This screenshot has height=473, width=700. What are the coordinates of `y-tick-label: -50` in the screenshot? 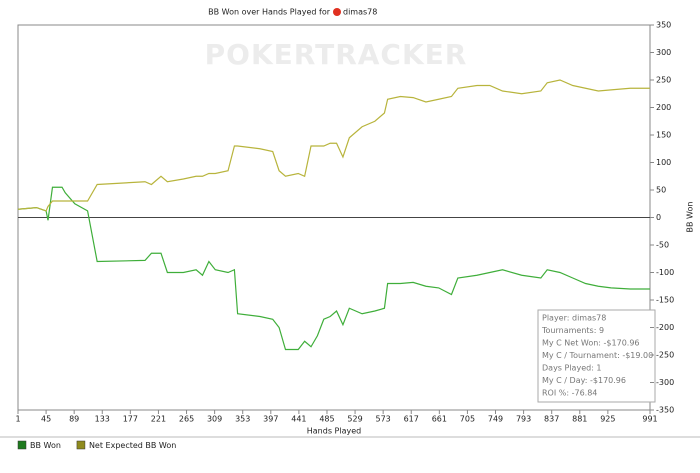 It's located at (662, 245).